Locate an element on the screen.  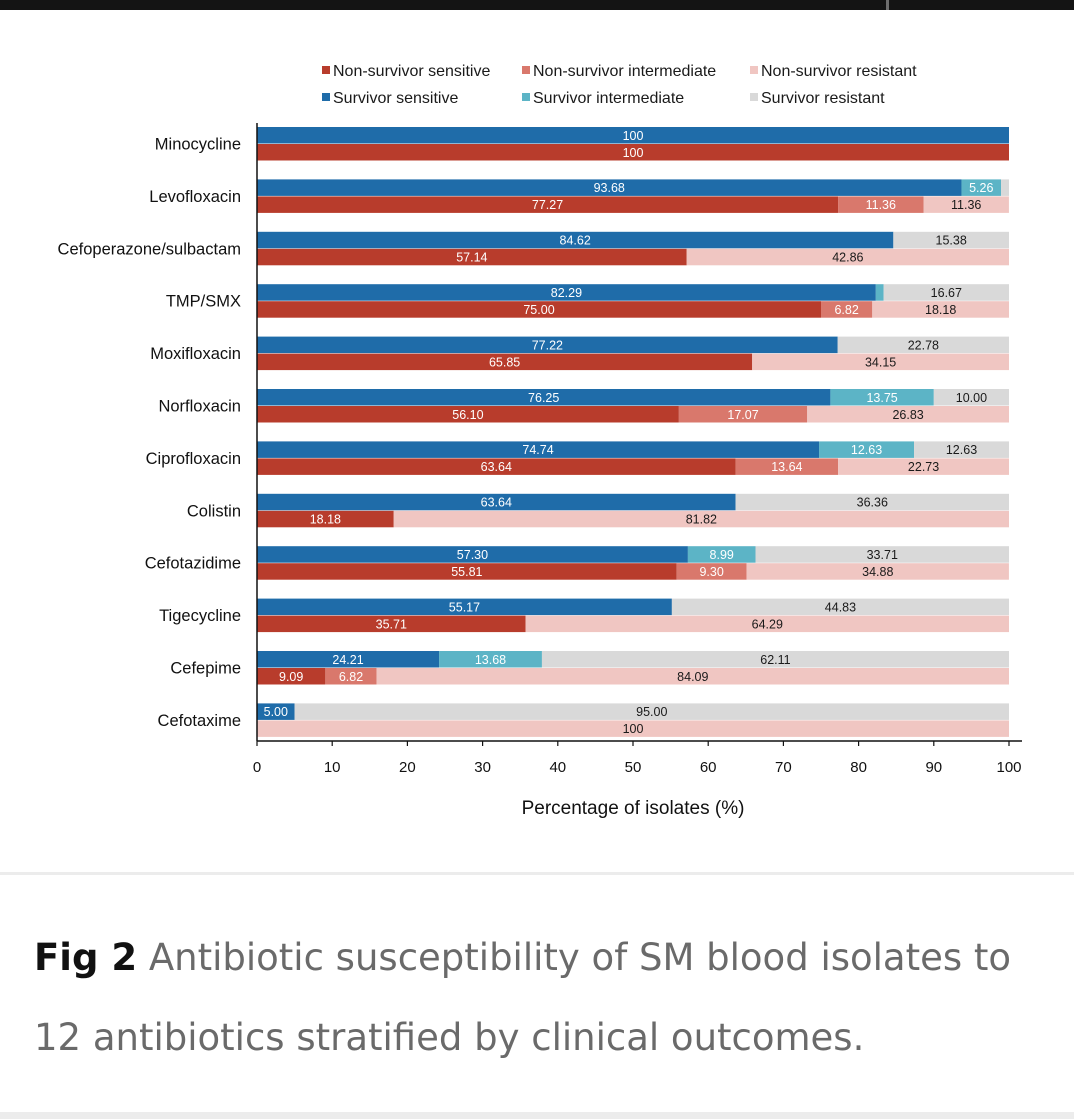
data-label-survivor-resistant: 10.00 is located at coordinates (971, 398).